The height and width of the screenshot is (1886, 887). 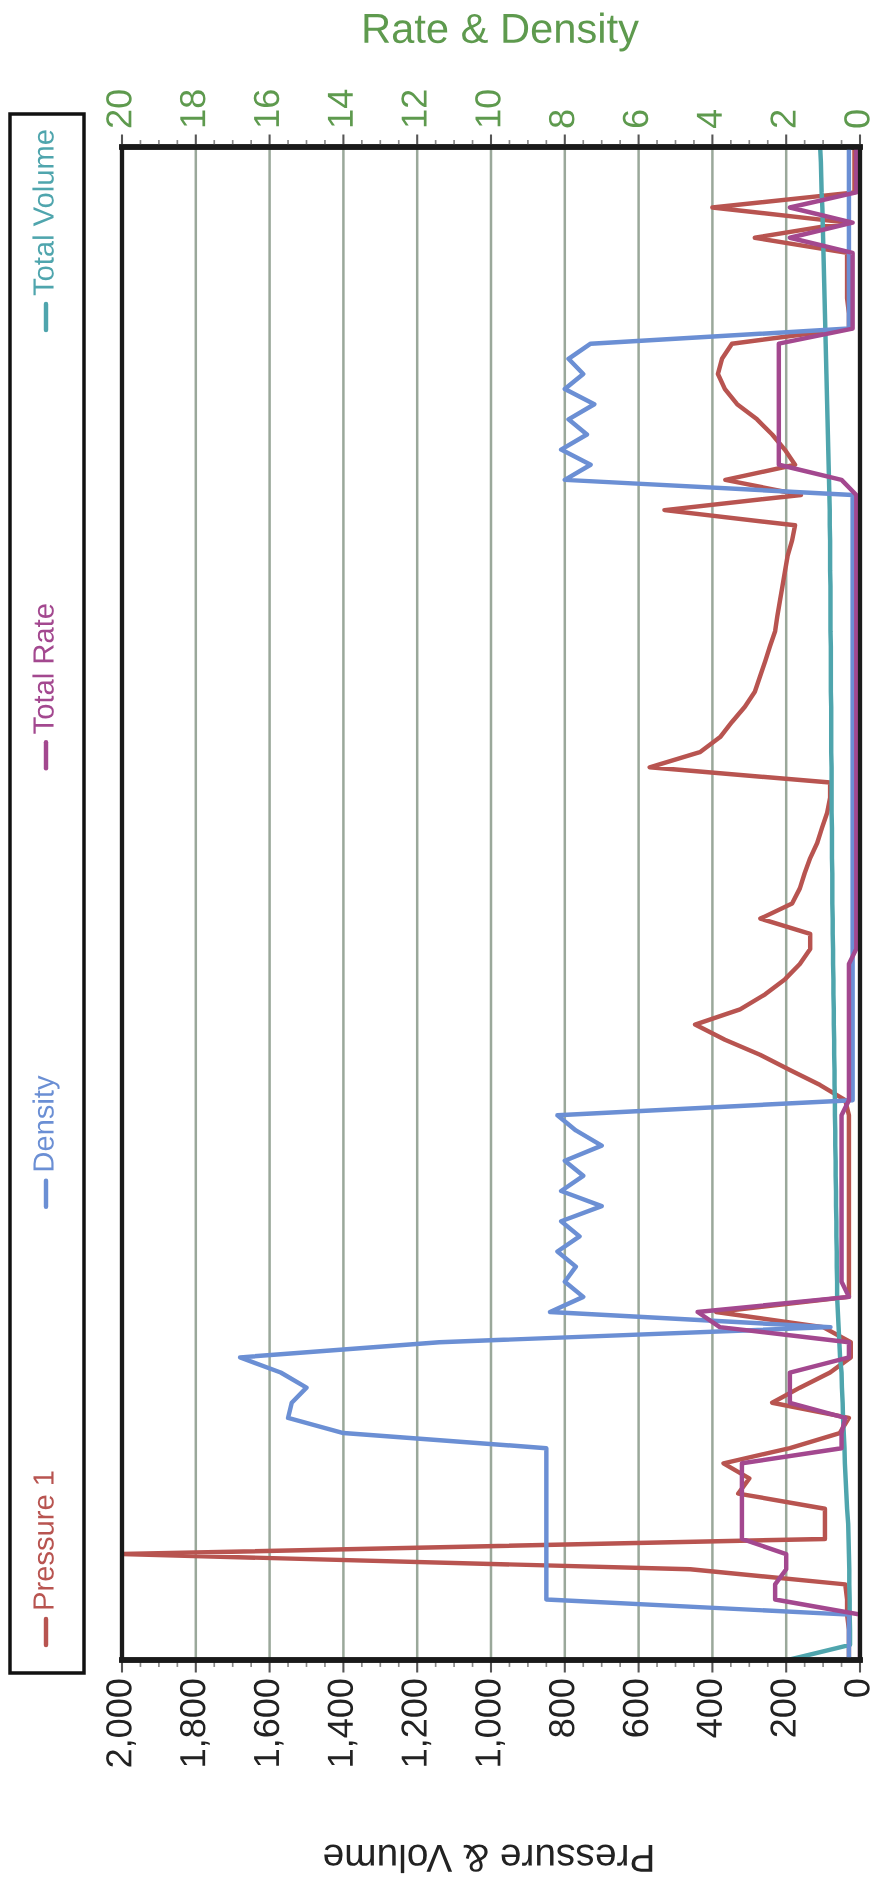 What do you see at coordinates (46, 1123) in the screenshot?
I see `text: Density` at bounding box center [46, 1123].